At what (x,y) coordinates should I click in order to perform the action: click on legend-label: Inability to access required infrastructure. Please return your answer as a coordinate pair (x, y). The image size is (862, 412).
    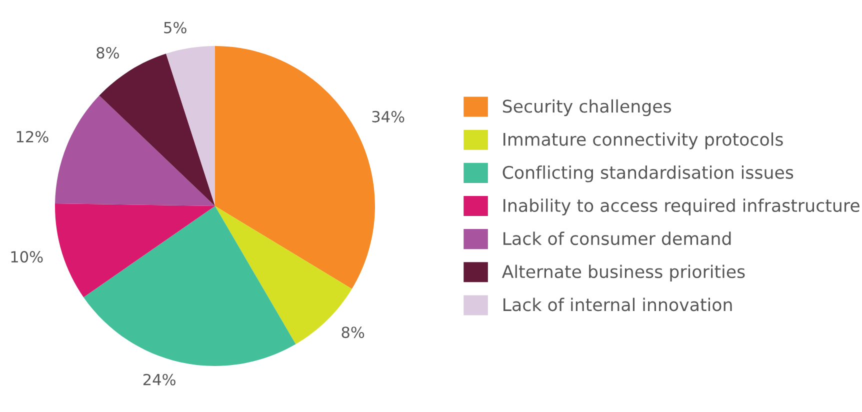
    Looking at the image, I should click on (682, 207).